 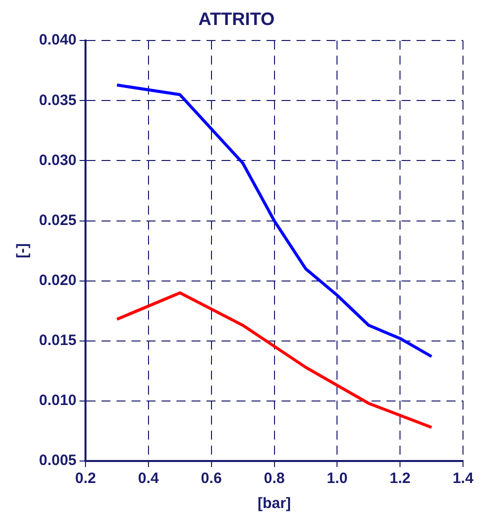 What do you see at coordinates (57, 341) in the screenshot?
I see `y-tick-label: 0.015` at bounding box center [57, 341].